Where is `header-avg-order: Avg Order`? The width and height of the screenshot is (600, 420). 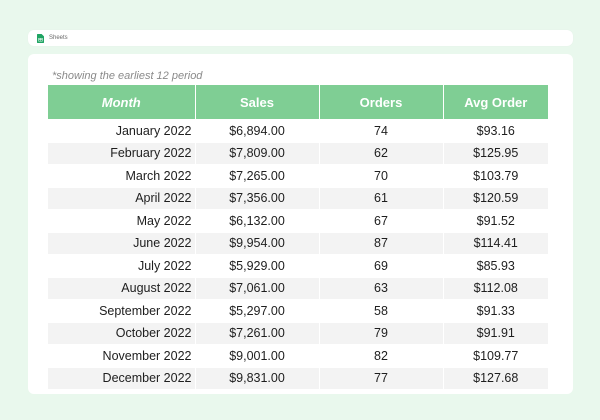
header-avg-order: Avg Order is located at coordinates (495, 102).